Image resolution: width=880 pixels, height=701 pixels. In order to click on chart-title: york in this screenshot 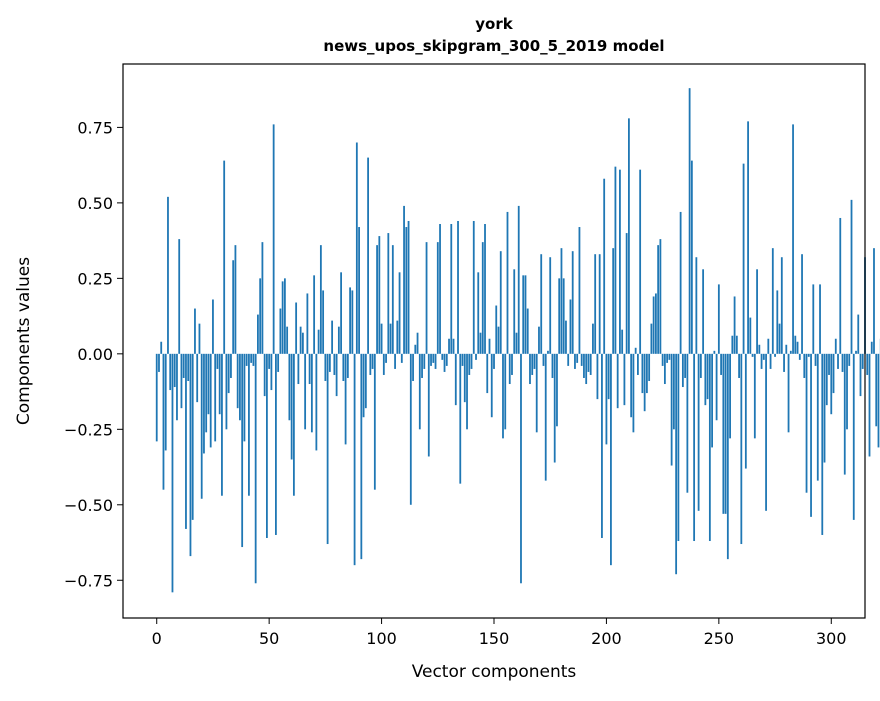, I will do `click(494, 24)`.